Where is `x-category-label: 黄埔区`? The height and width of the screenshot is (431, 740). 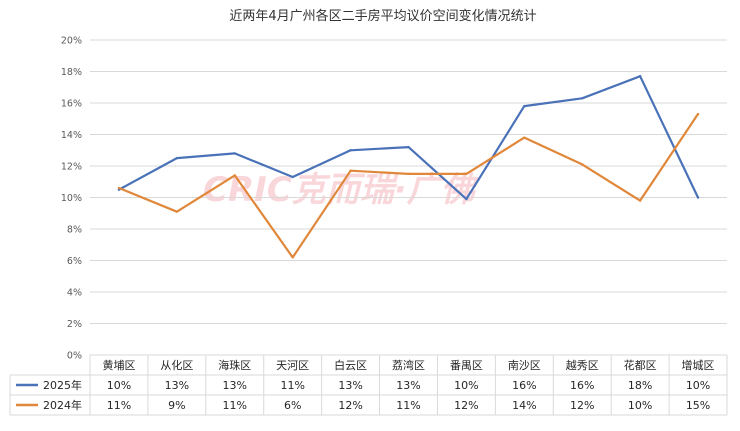
x-category-label: 黄埔区 is located at coordinates (118, 365).